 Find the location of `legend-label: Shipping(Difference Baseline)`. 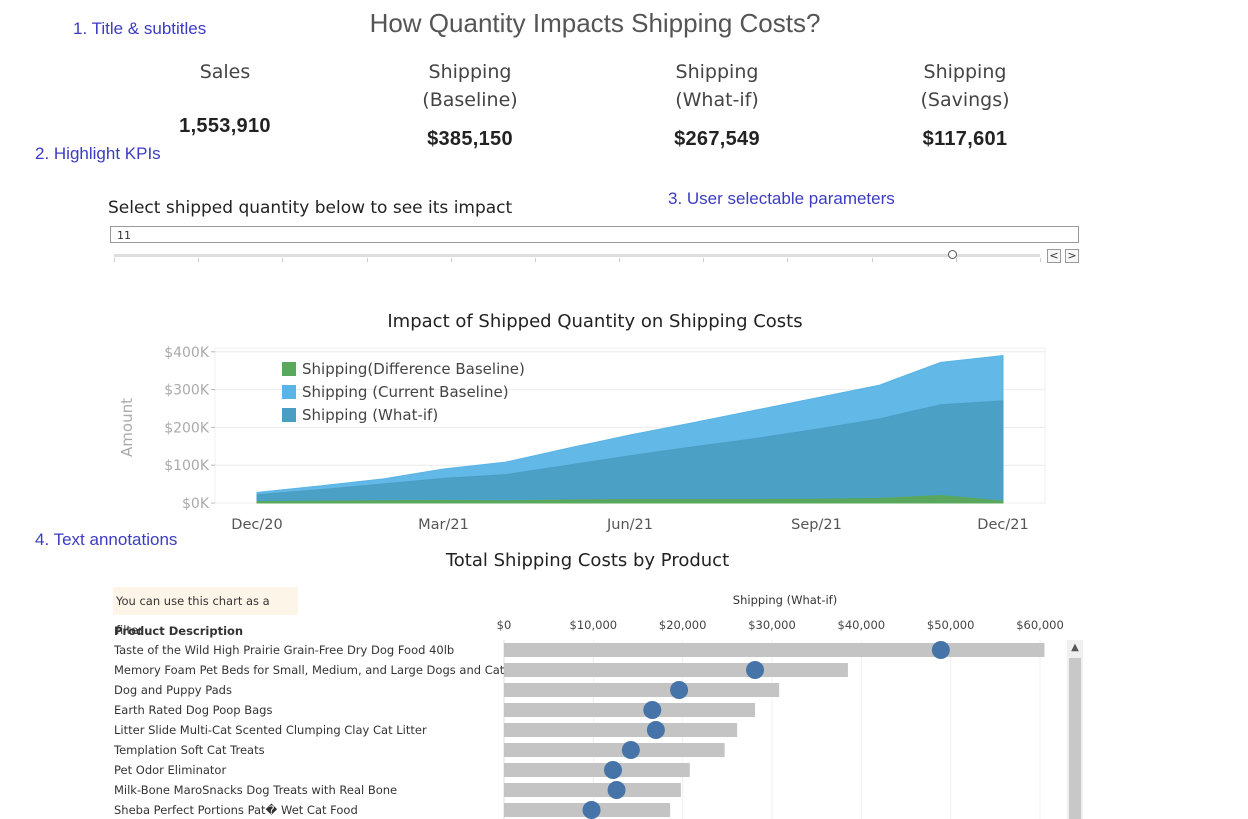

legend-label: Shipping(Difference Baseline) is located at coordinates (413, 369).